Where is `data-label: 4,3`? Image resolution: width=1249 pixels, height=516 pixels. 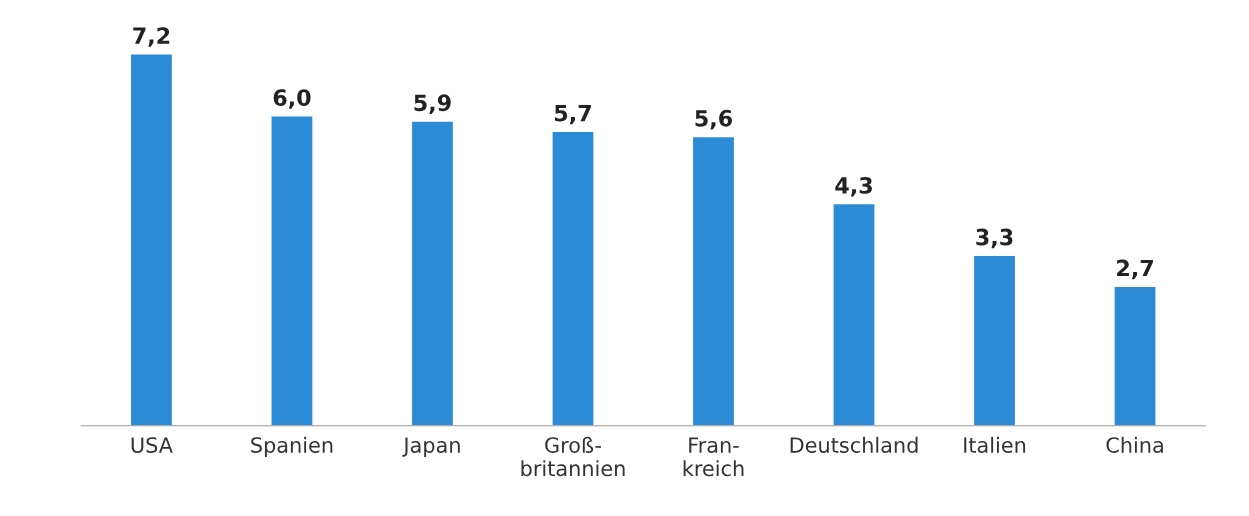 data-label: 4,3 is located at coordinates (853, 186).